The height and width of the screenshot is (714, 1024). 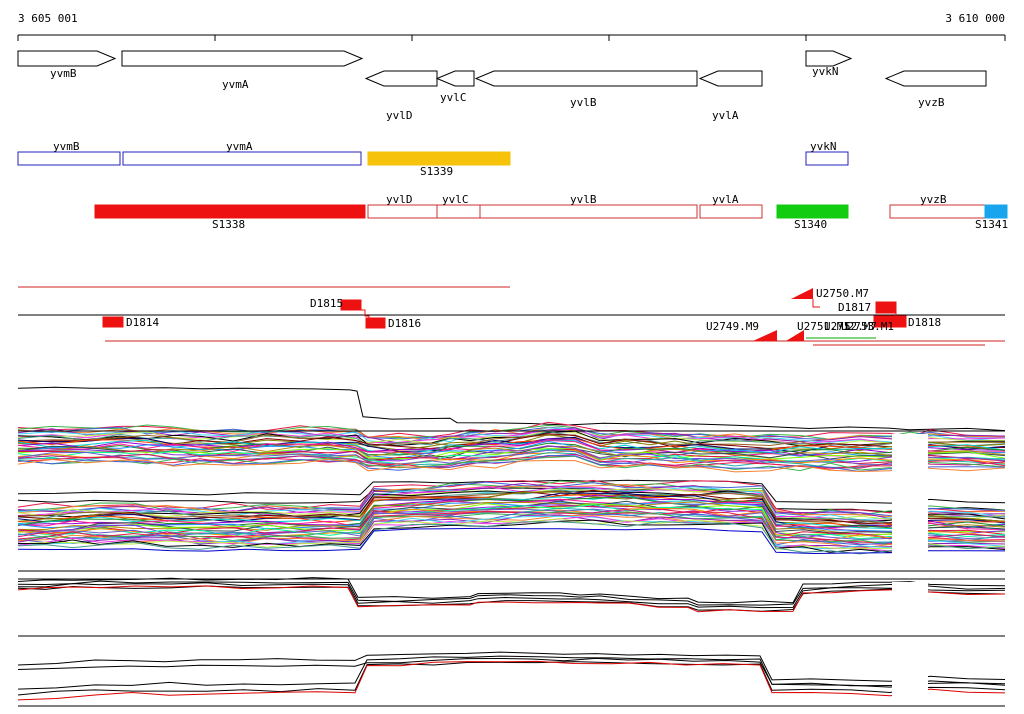 What do you see at coordinates (48, 18) in the screenshot?
I see `ruler-start-label: 3 605 001` at bounding box center [48, 18].